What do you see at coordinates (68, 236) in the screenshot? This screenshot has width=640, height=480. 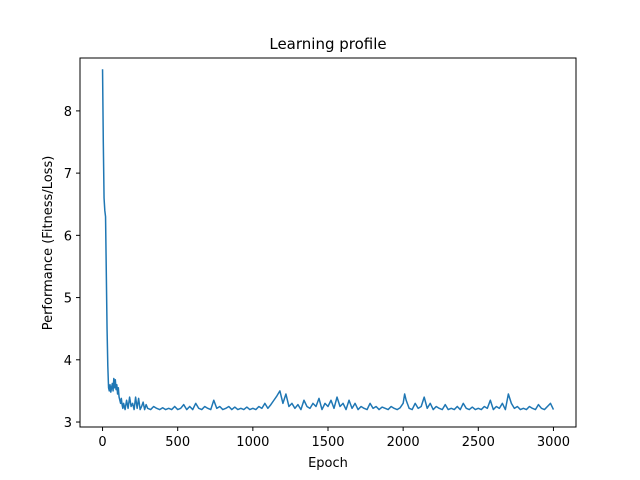 I see `y-tick-label: 6` at bounding box center [68, 236].